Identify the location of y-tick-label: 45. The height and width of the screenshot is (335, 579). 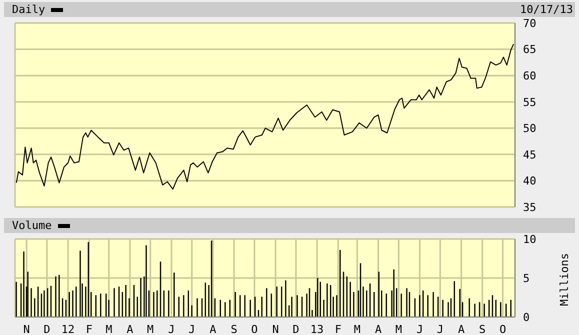
(529, 155).